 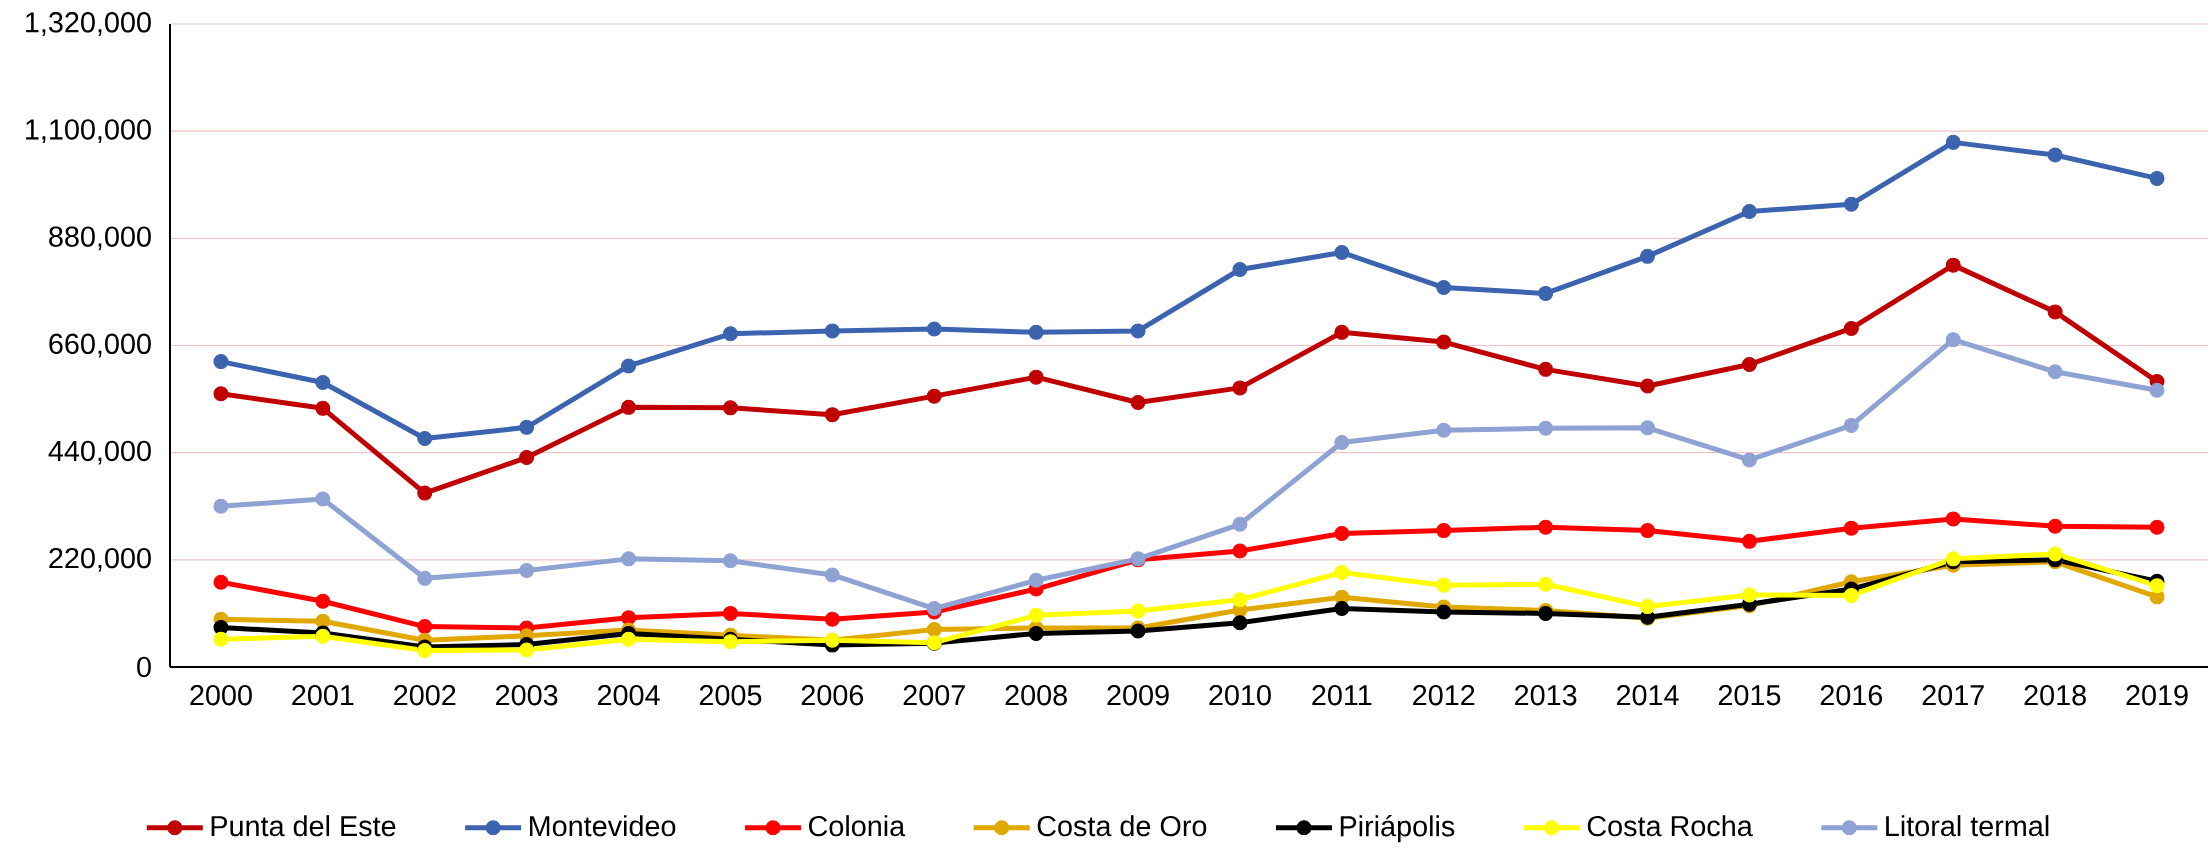 What do you see at coordinates (628, 695) in the screenshot?
I see `x-tick-label: 2004` at bounding box center [628, 695].